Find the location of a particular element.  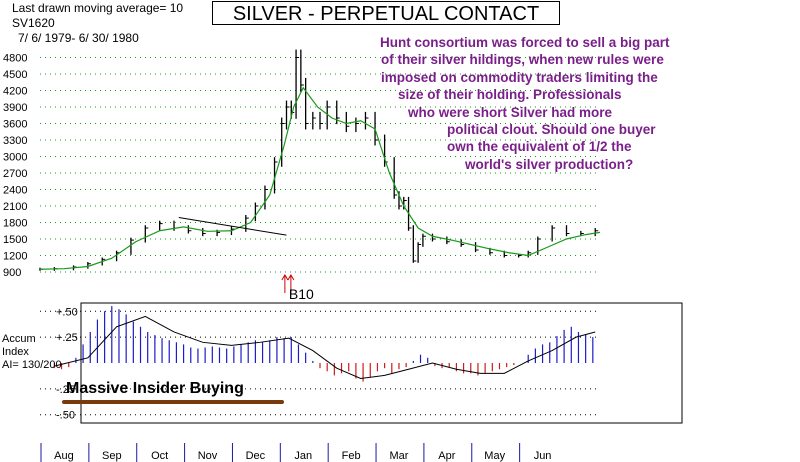

month-label: May is located at coordinates (494, 456).